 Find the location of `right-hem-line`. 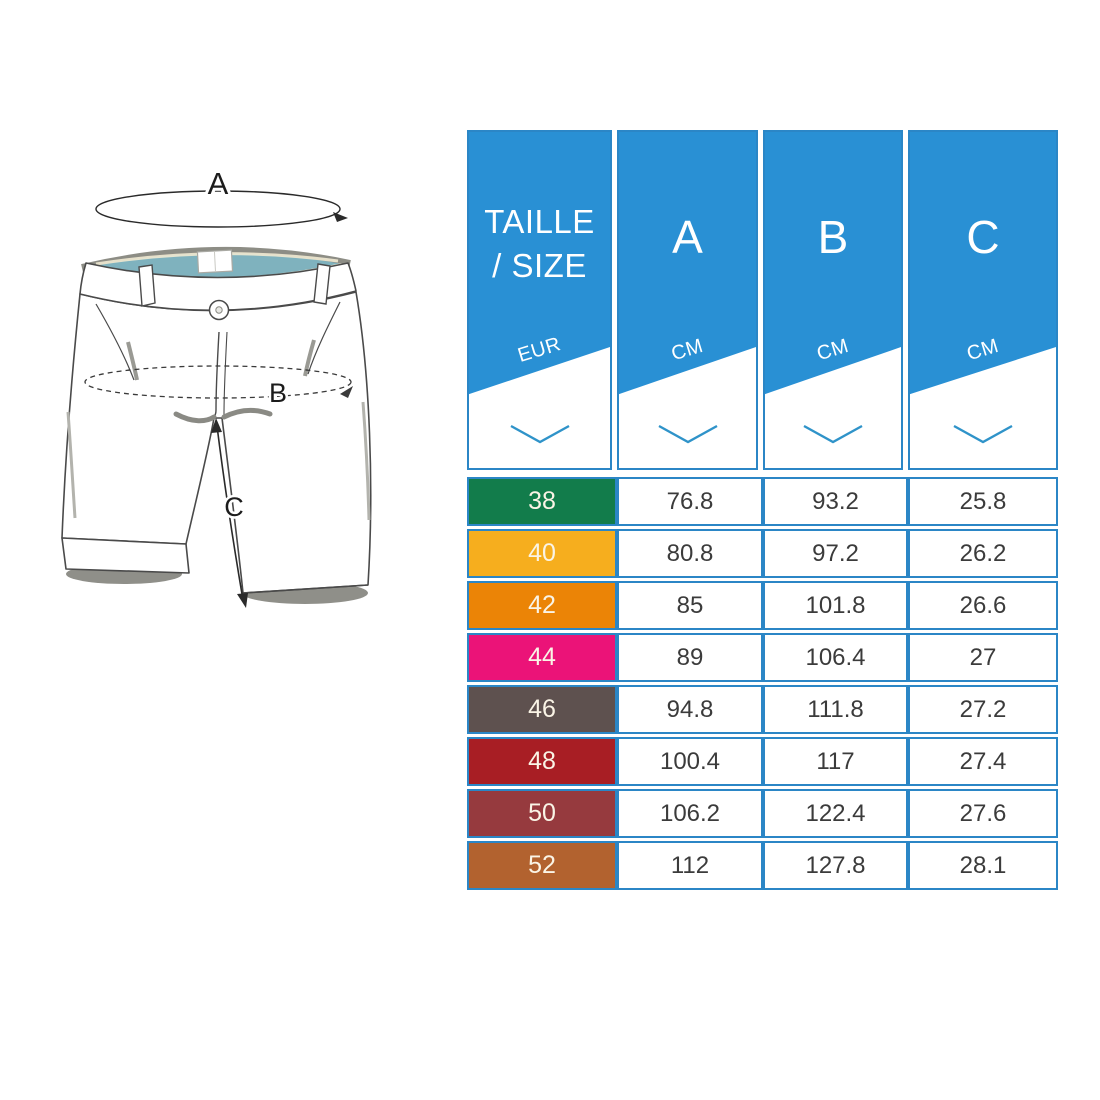

right-hem-line is located at coordinates (305, 589).